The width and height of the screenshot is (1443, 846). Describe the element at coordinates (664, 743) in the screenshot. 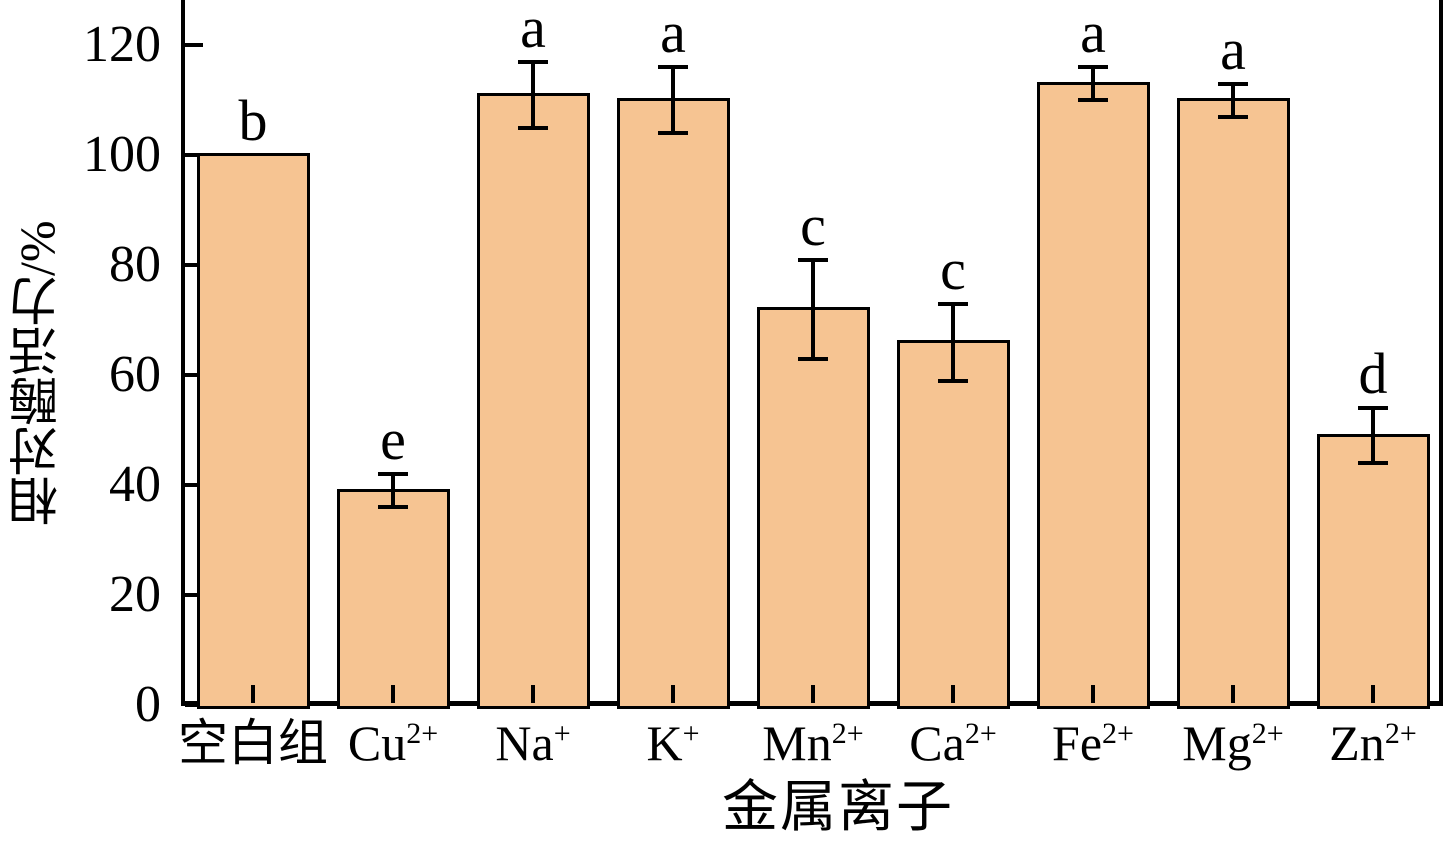

I see `x-tick-label-base: K` at that location.